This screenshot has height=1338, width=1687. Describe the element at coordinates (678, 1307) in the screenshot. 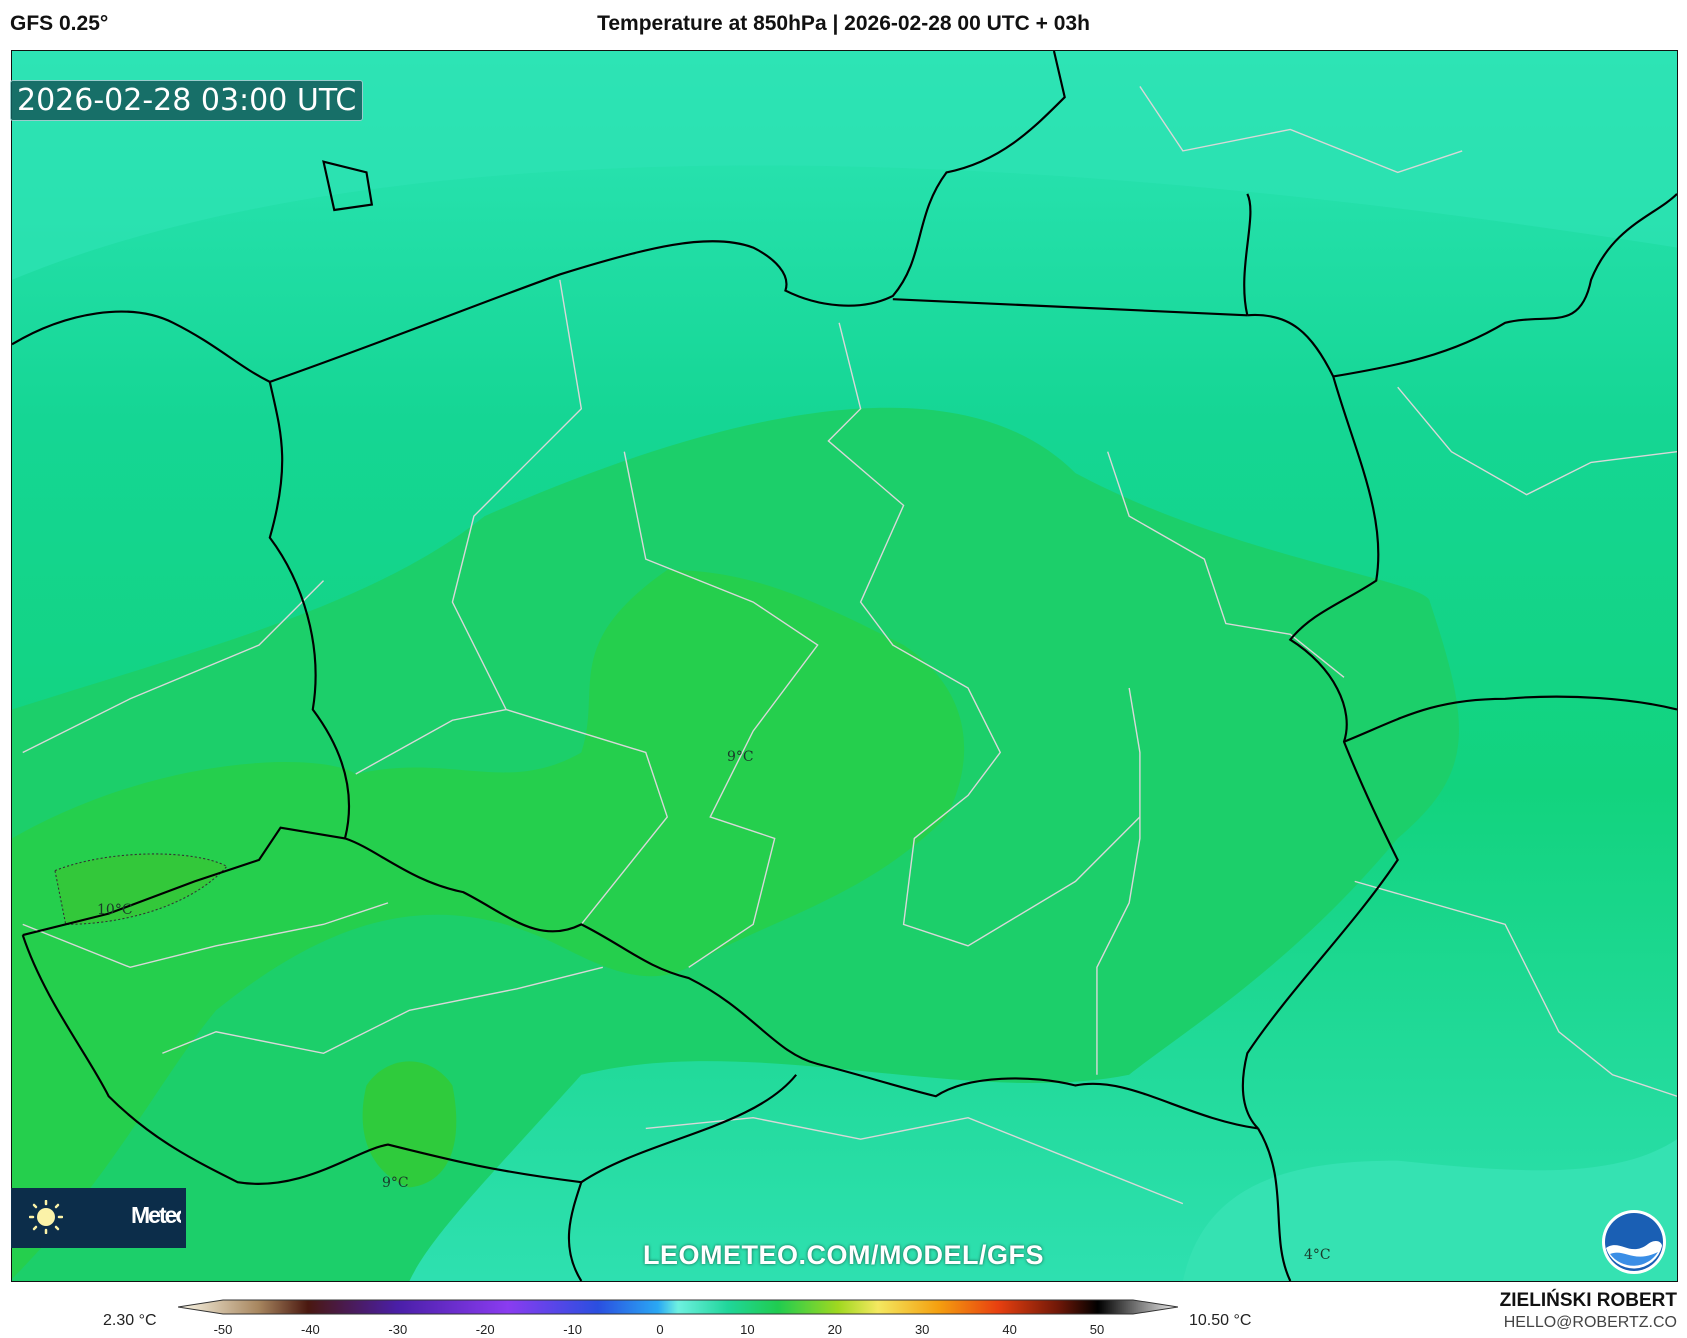

I see `colorbar` at that location.